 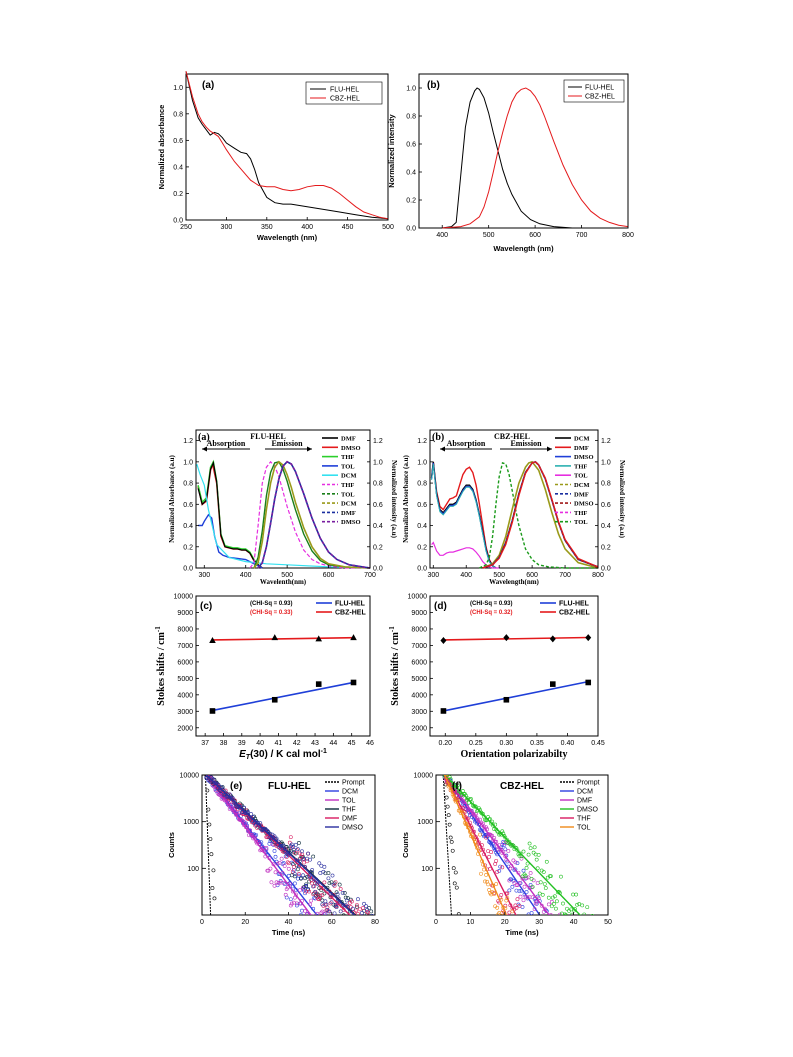 What do you see at coordinates (212, 639) in the screenshot?
I see `bot-c-cbz-hel-point` at bounding box center [212, 639].